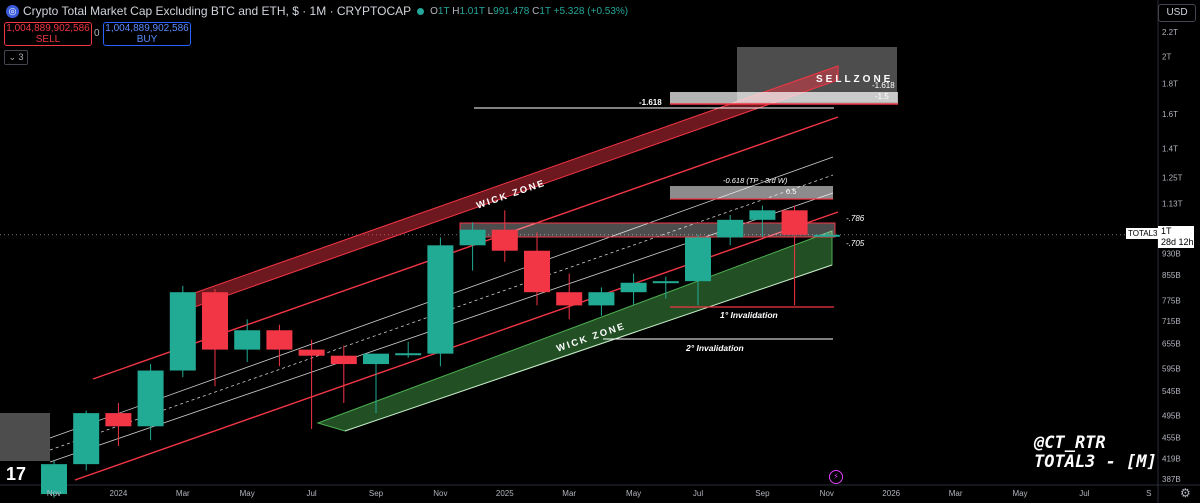 This screenshot has width=1200, height=503. Describe the element at coordinates (588, 348) in the screenshot. I see `lower-wick-zone-edge` at that location.